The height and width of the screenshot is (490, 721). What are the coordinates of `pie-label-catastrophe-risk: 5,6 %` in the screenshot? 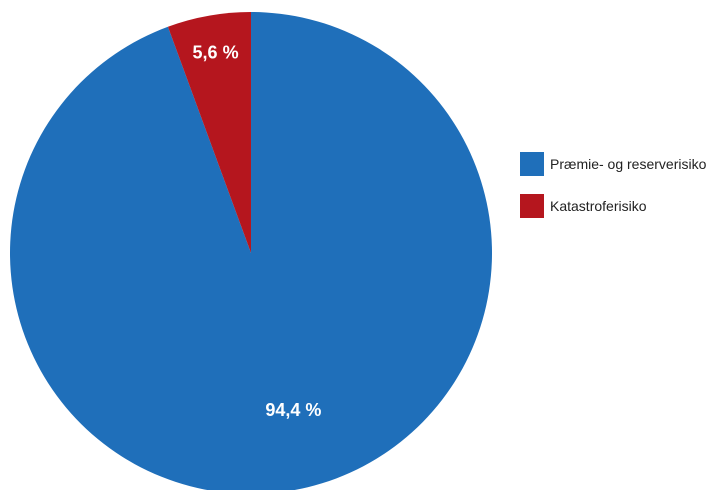 It's located at (216, 52).